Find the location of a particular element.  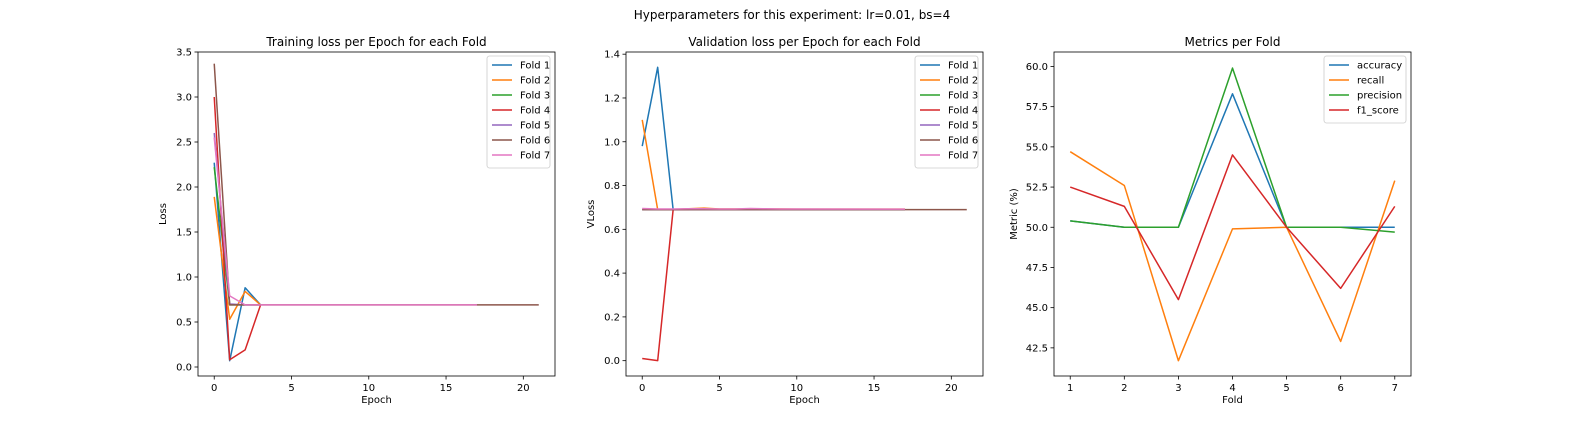

y-tick-label: 57.5 is located at coordinates (1037, 107).